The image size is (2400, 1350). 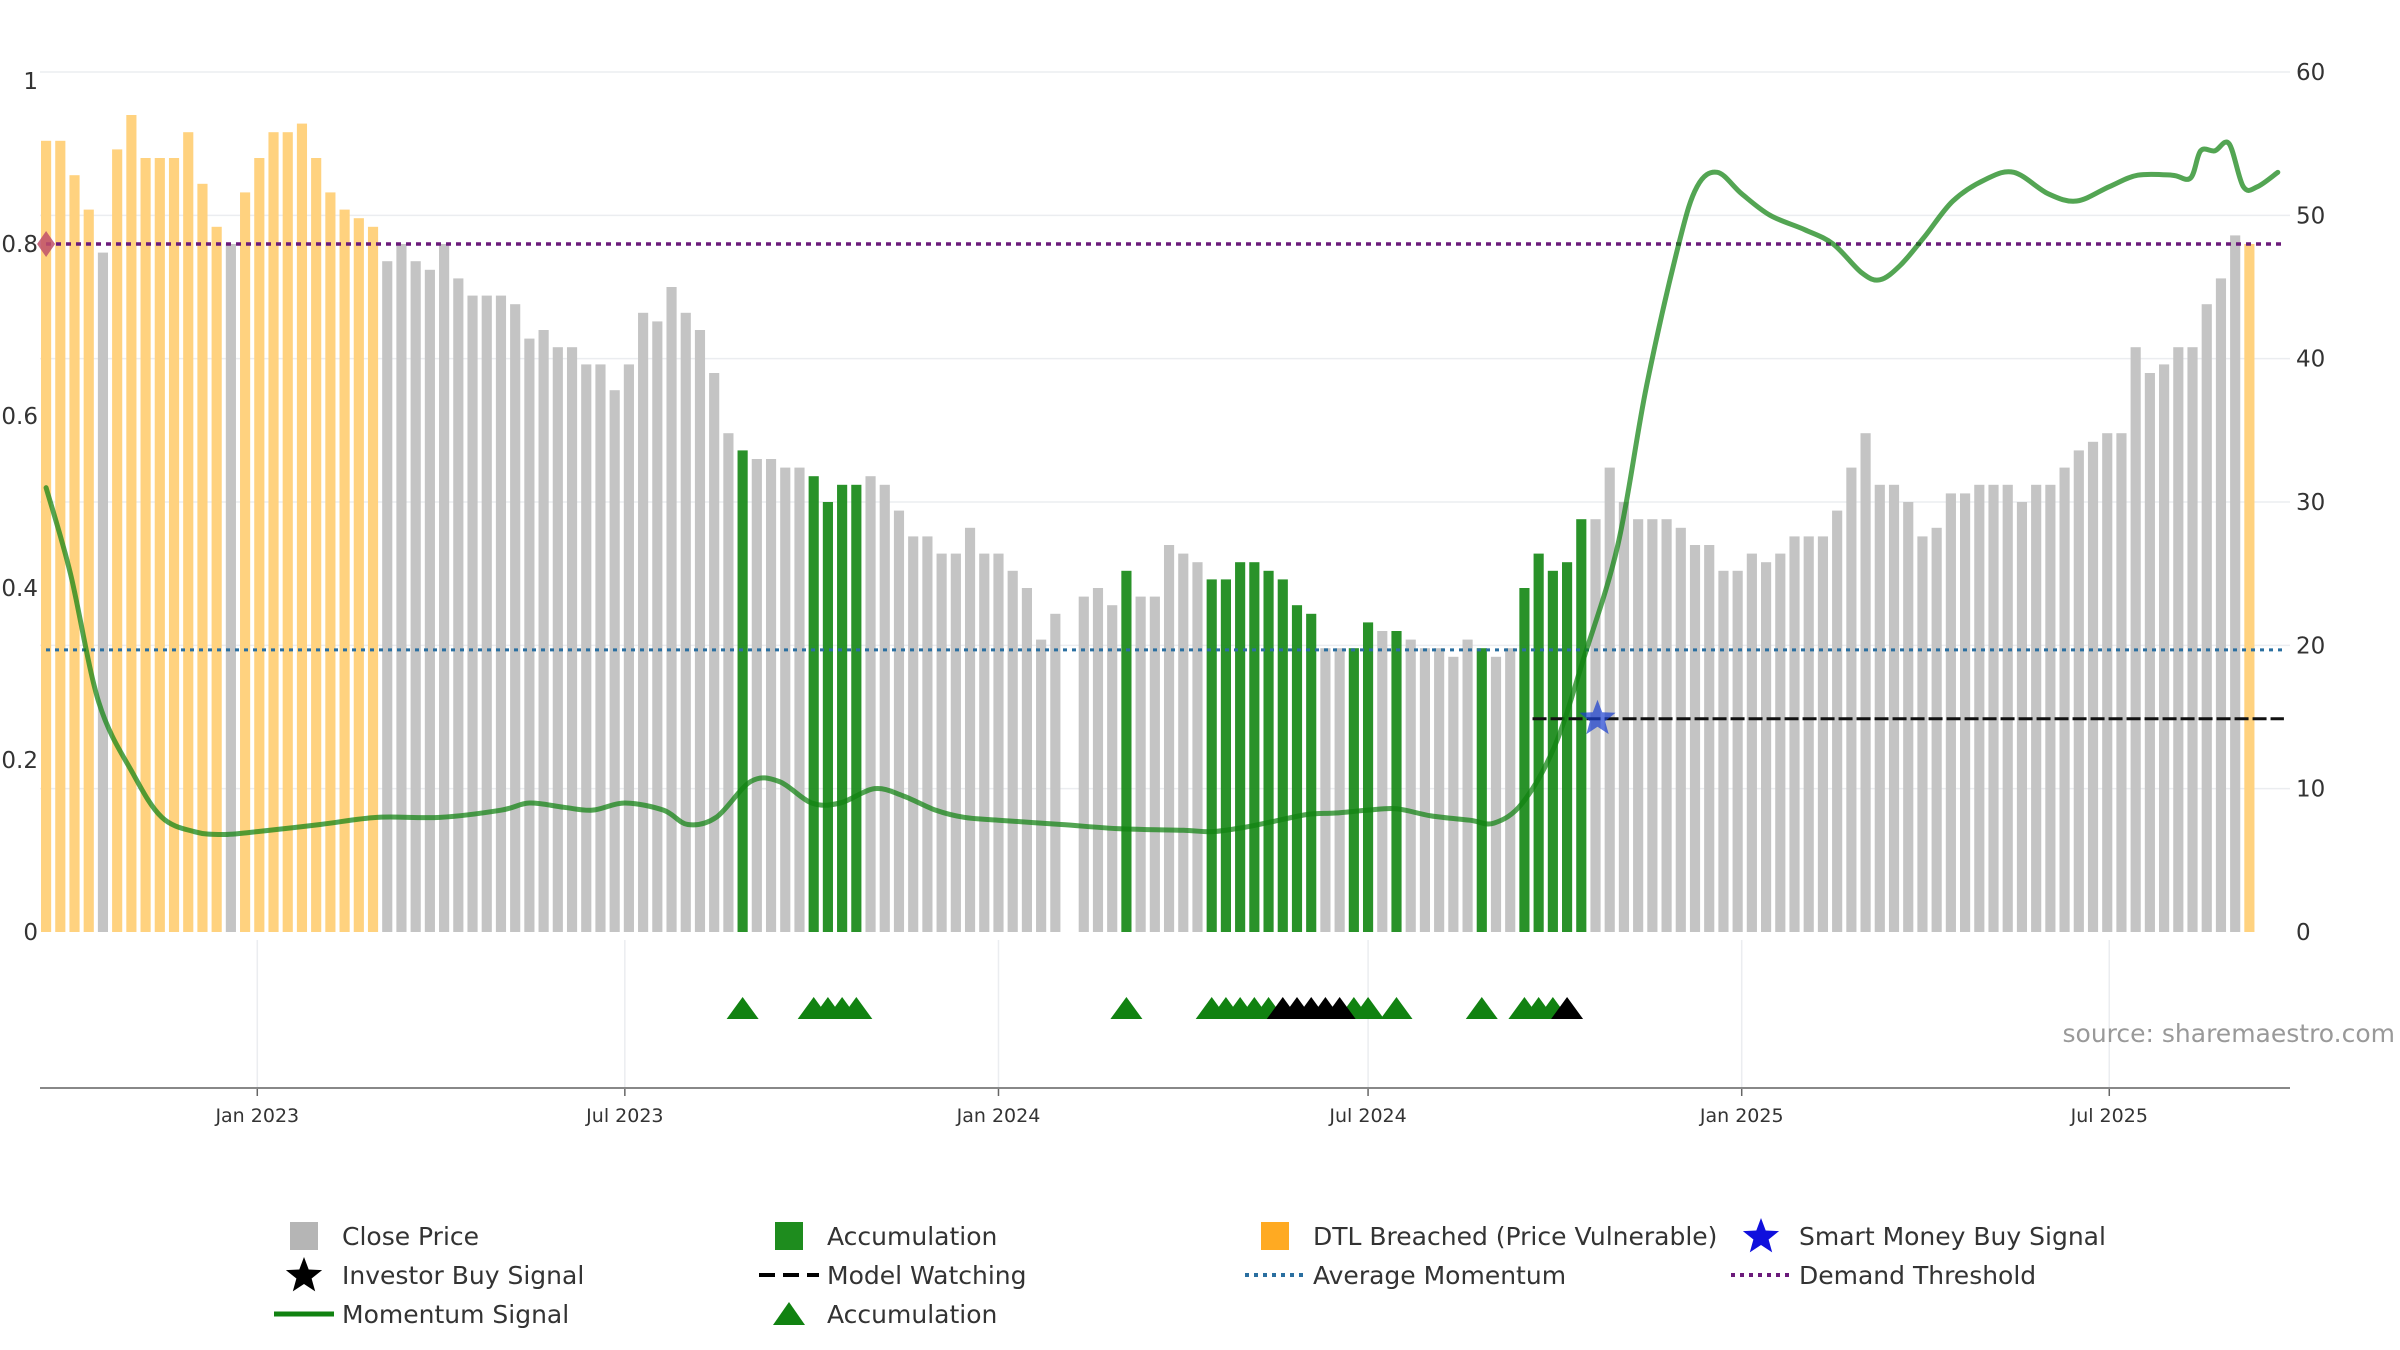 What do you see at coordinates (2229, 1033) in the screenshot?
I see `source-label: source: sharemaestro.com` at bounding box center [2229, 1033].